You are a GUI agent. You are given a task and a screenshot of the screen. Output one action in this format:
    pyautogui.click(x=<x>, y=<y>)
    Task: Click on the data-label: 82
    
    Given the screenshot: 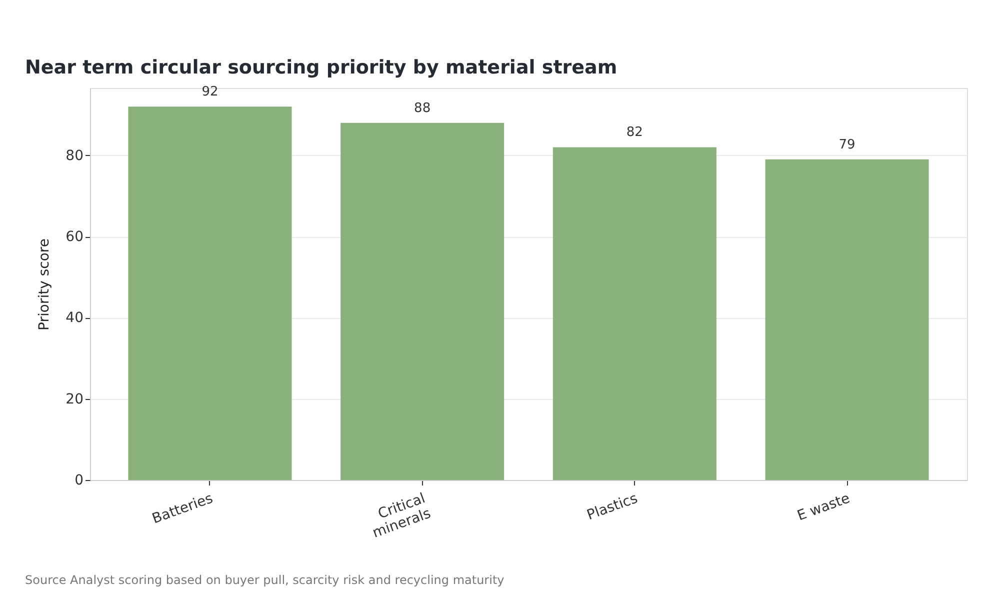 What is the action you would take?
    pyautogui.click(x=634, y=132)
    